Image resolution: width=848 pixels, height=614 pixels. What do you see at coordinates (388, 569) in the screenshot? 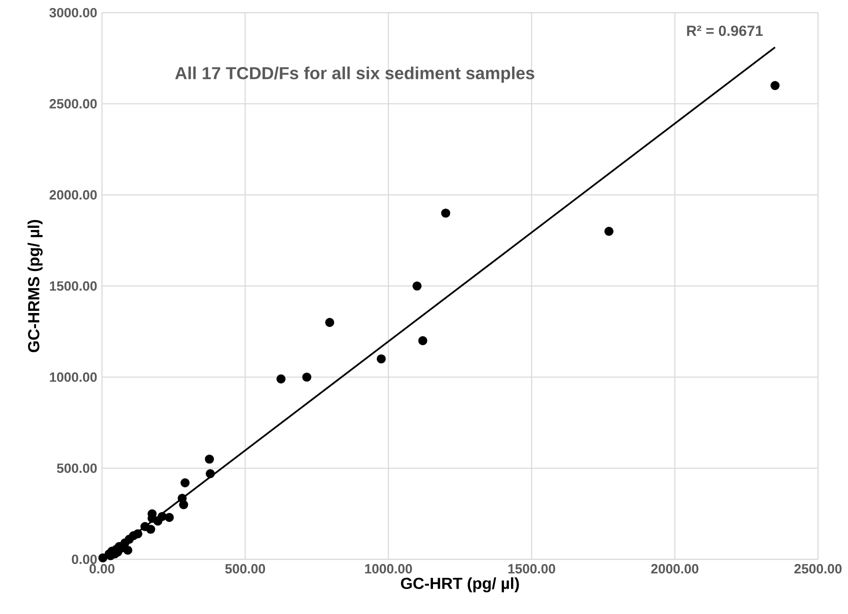
I see `x-tick-label: 1000.00` at bounding box center [388, 569].